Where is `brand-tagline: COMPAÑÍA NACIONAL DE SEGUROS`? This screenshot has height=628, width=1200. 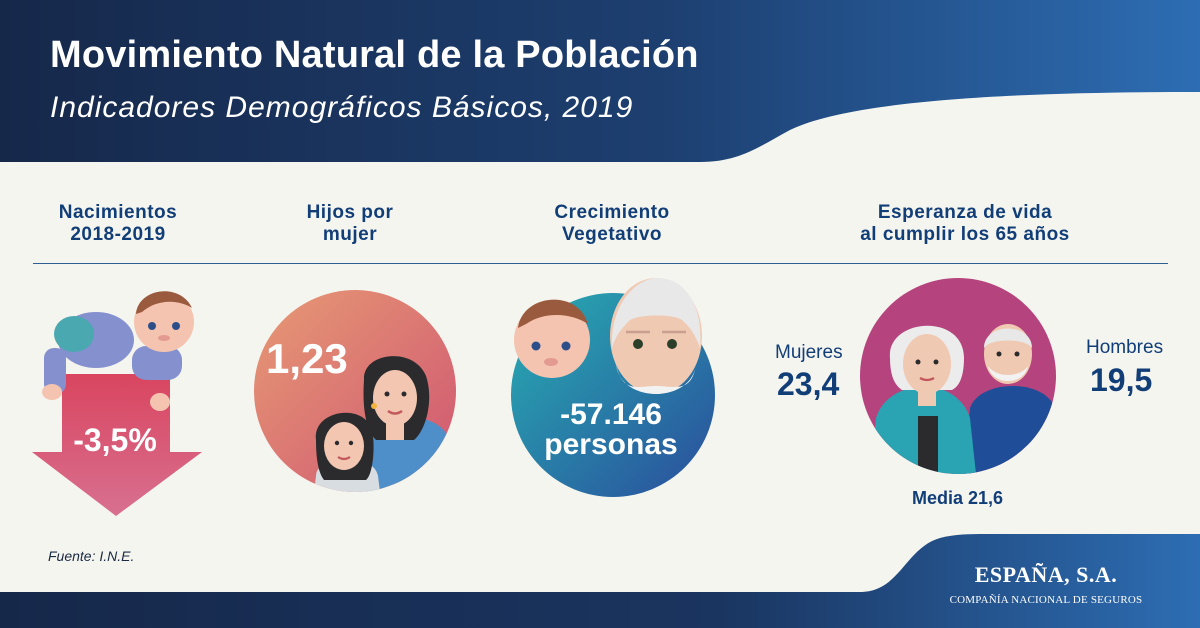 brand-tagline: COMPAÑÍA NACIONAL DE SEGUROS is located at coordinates (1046, 600).